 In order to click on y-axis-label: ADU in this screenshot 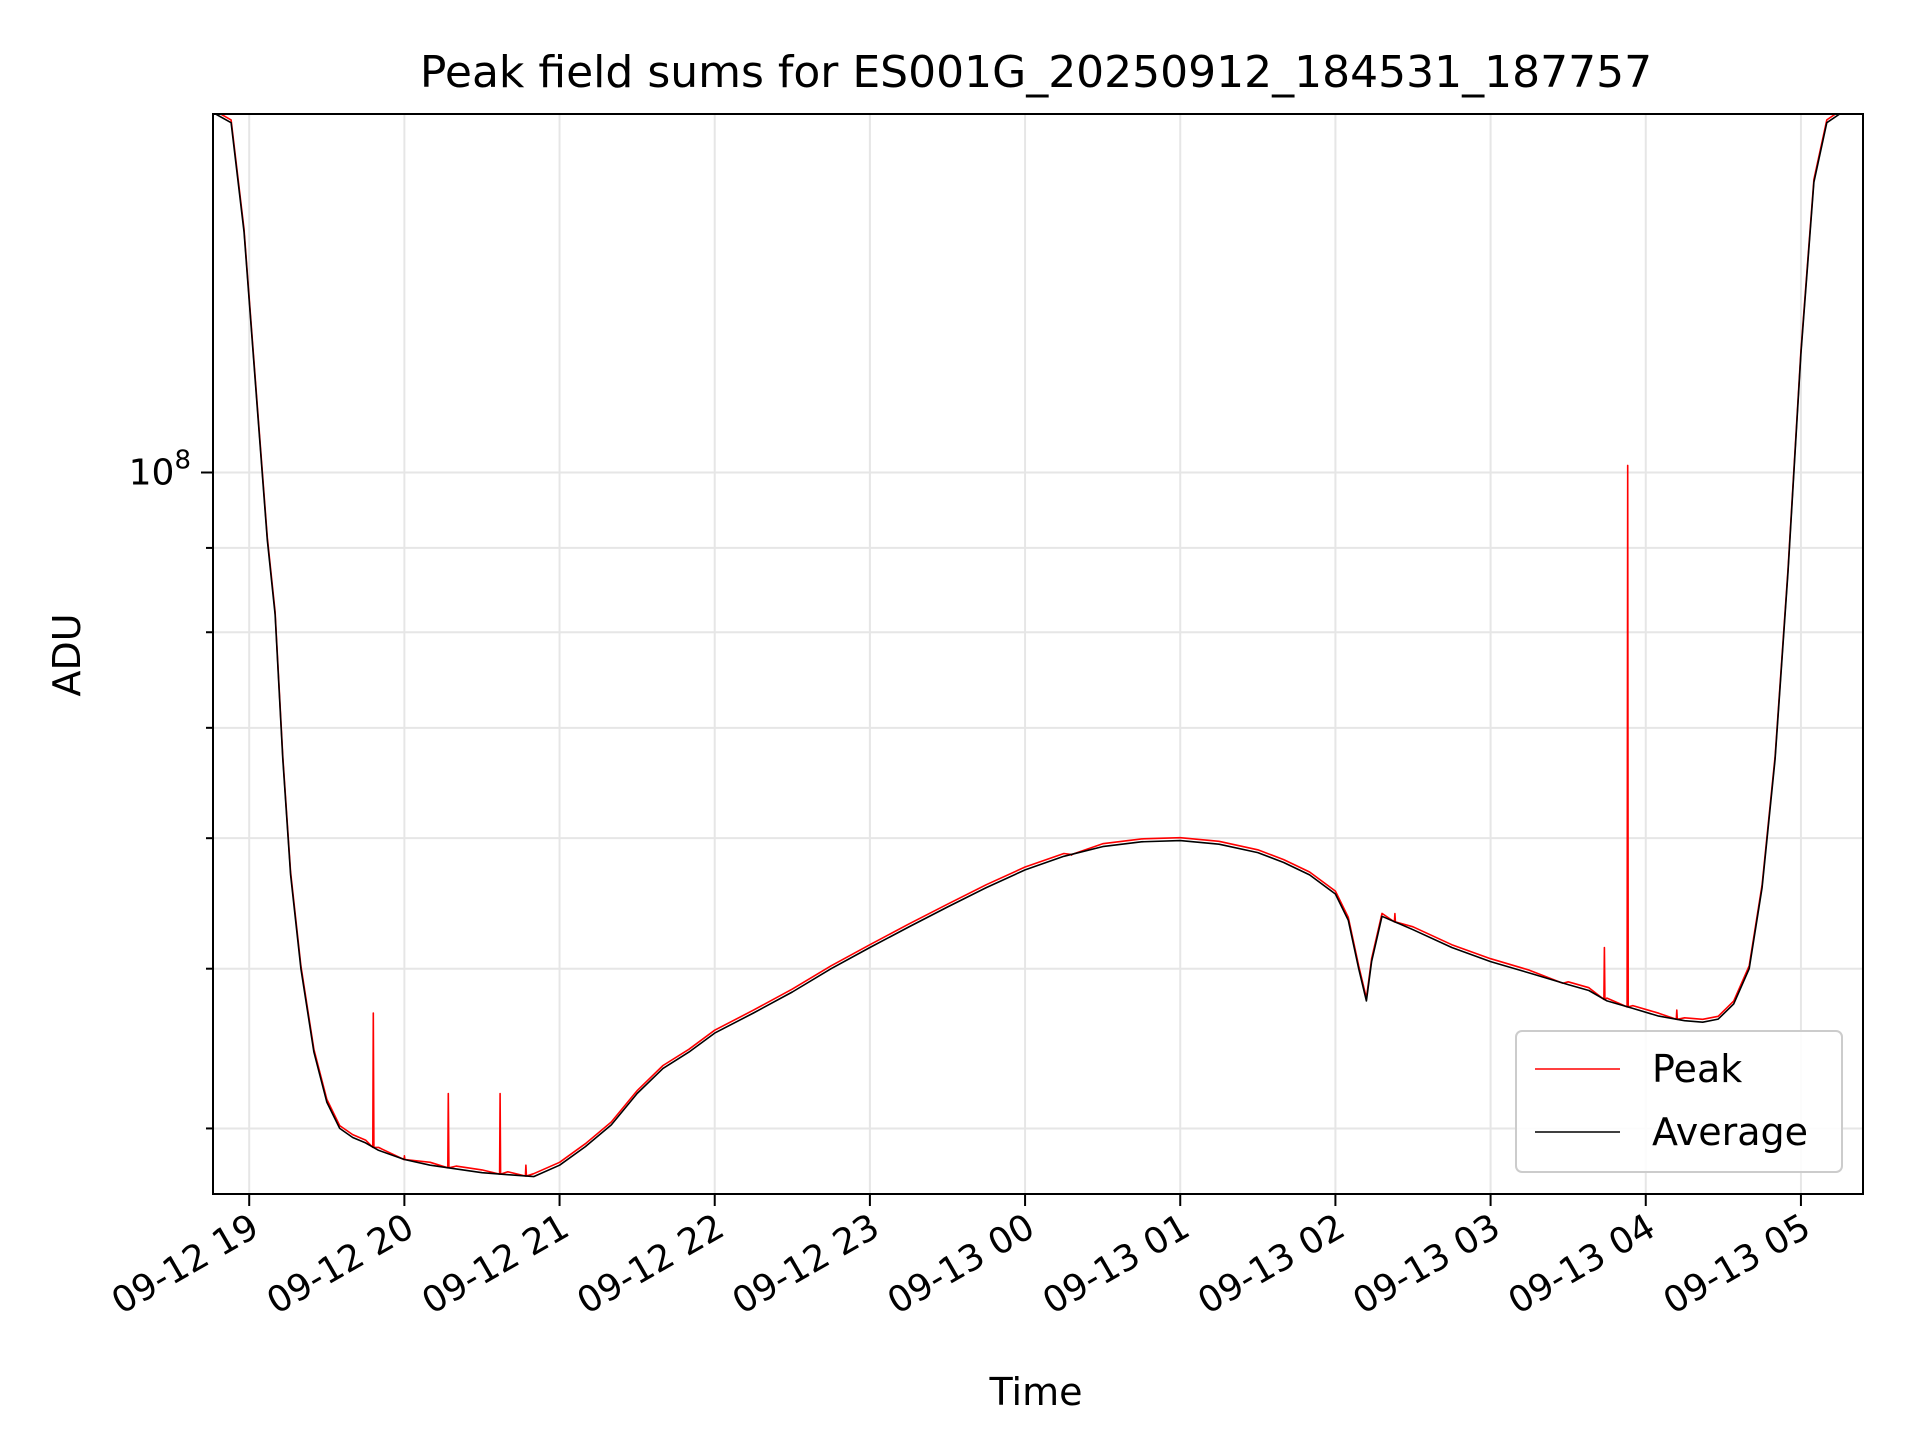, I will do `click(67, 654)`.